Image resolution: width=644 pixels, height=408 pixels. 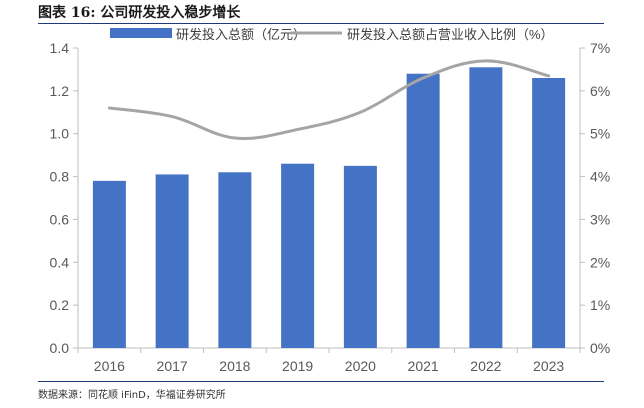 What do you see at coordinates (60, 48) in the screenshot?
I see `y-left-tick-label: 1.4` at bounding box center [60, 48].